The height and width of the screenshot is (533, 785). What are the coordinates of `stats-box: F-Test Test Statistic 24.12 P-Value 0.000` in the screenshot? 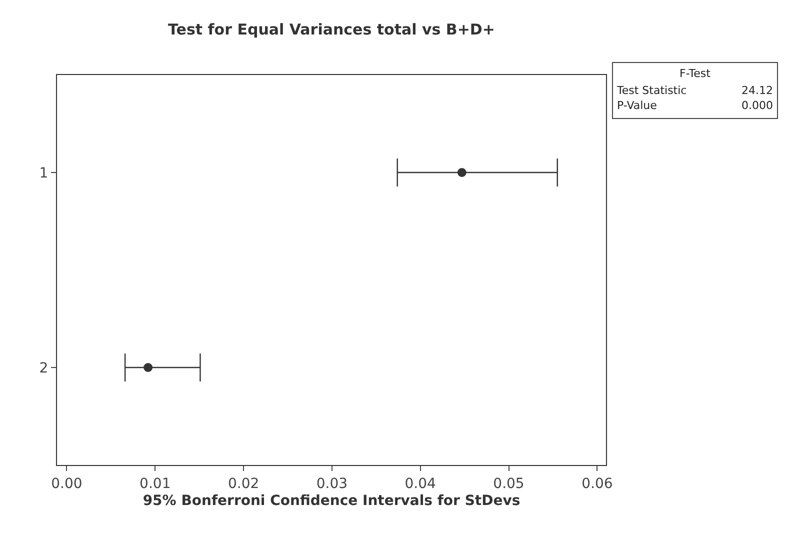 It's located at (695, 90).